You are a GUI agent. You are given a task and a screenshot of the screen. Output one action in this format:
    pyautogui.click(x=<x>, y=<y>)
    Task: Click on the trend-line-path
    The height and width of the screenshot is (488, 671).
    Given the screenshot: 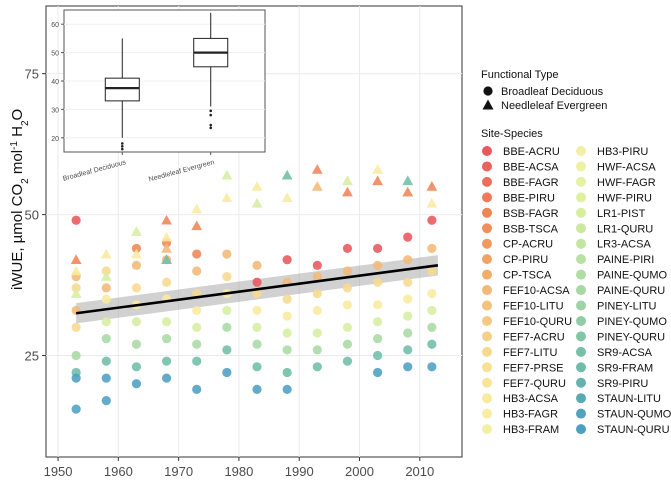 What is the action you would take?
    pyautogui.click(x=257, y=289)
    